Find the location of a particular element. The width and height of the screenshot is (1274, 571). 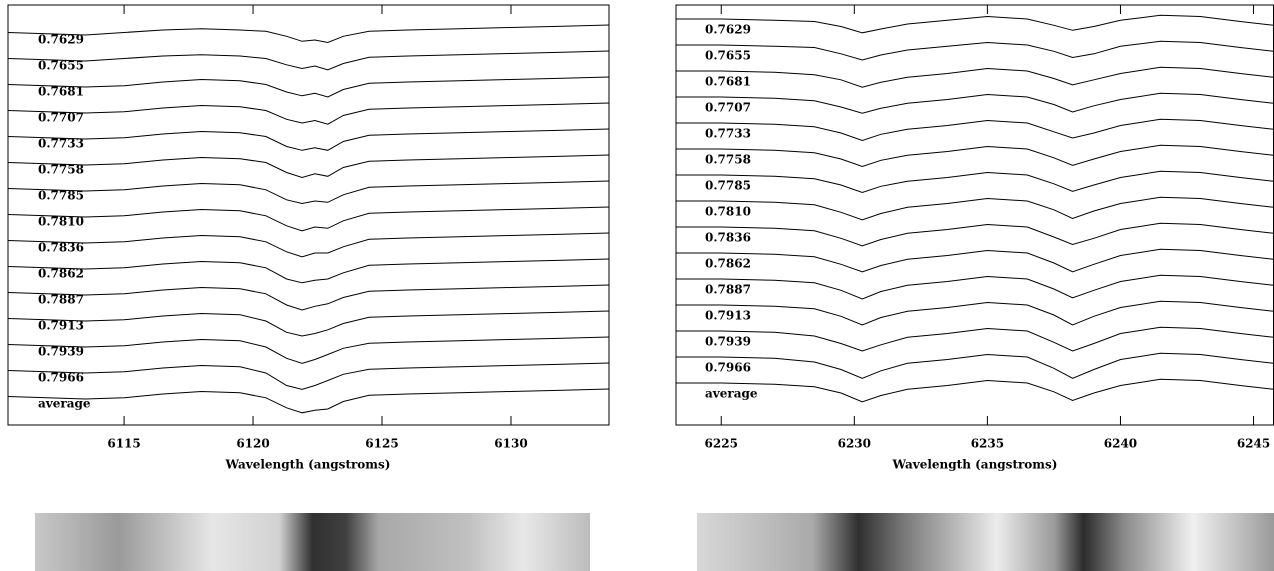

x-tick-label: 6235 is located at coordinates (987, 444).